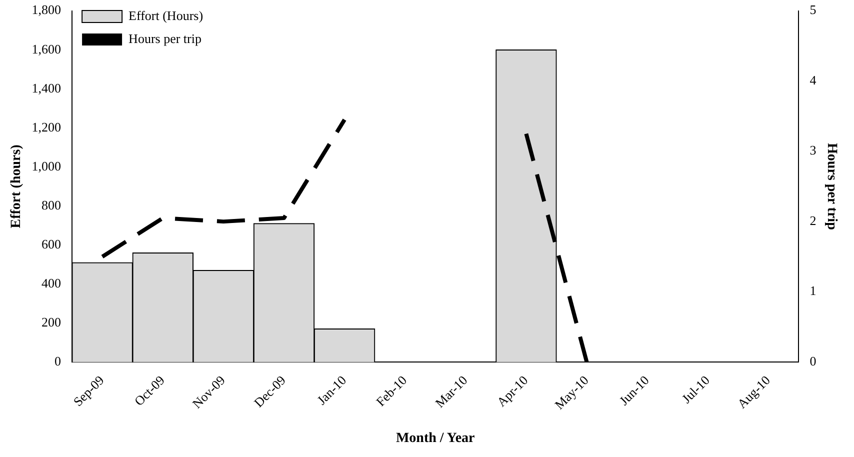 This screenshot has width=854, height=457. What do you see at coordinates (16, 186) in the screenshot?
I see `y-axis-title: Effort (hours)` at bounding box center [16, 186].